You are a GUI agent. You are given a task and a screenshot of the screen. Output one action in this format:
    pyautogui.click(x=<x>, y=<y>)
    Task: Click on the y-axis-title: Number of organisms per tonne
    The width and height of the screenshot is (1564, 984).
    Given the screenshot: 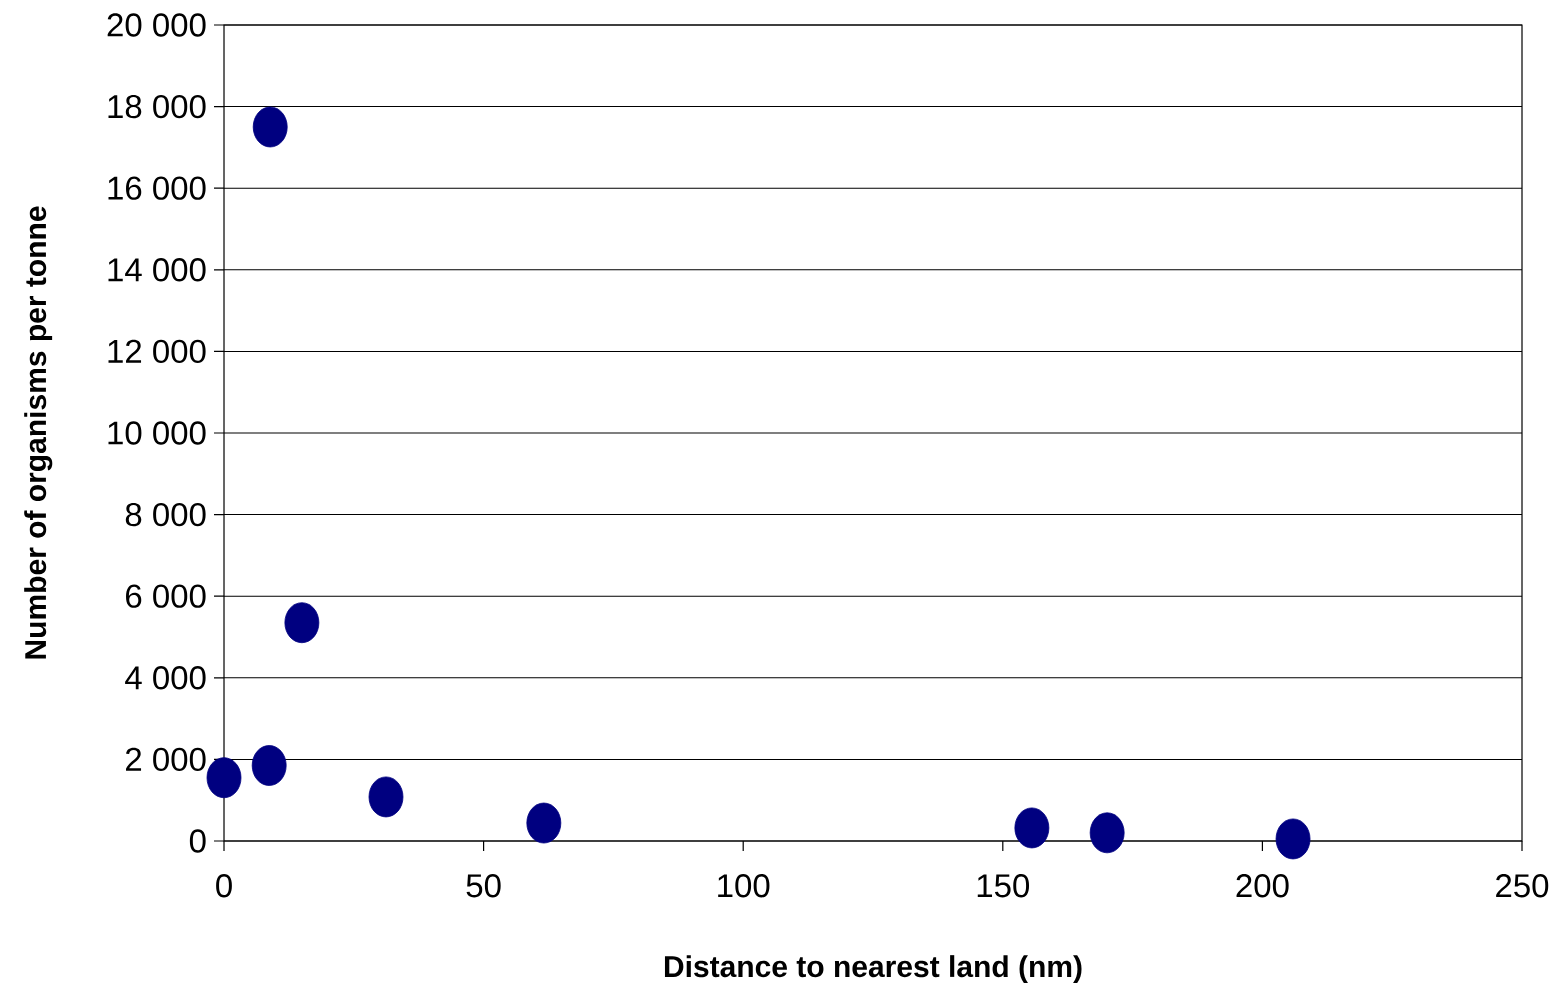 What is the action you would take?
    pyautogui.click(x=38, y=432)
    